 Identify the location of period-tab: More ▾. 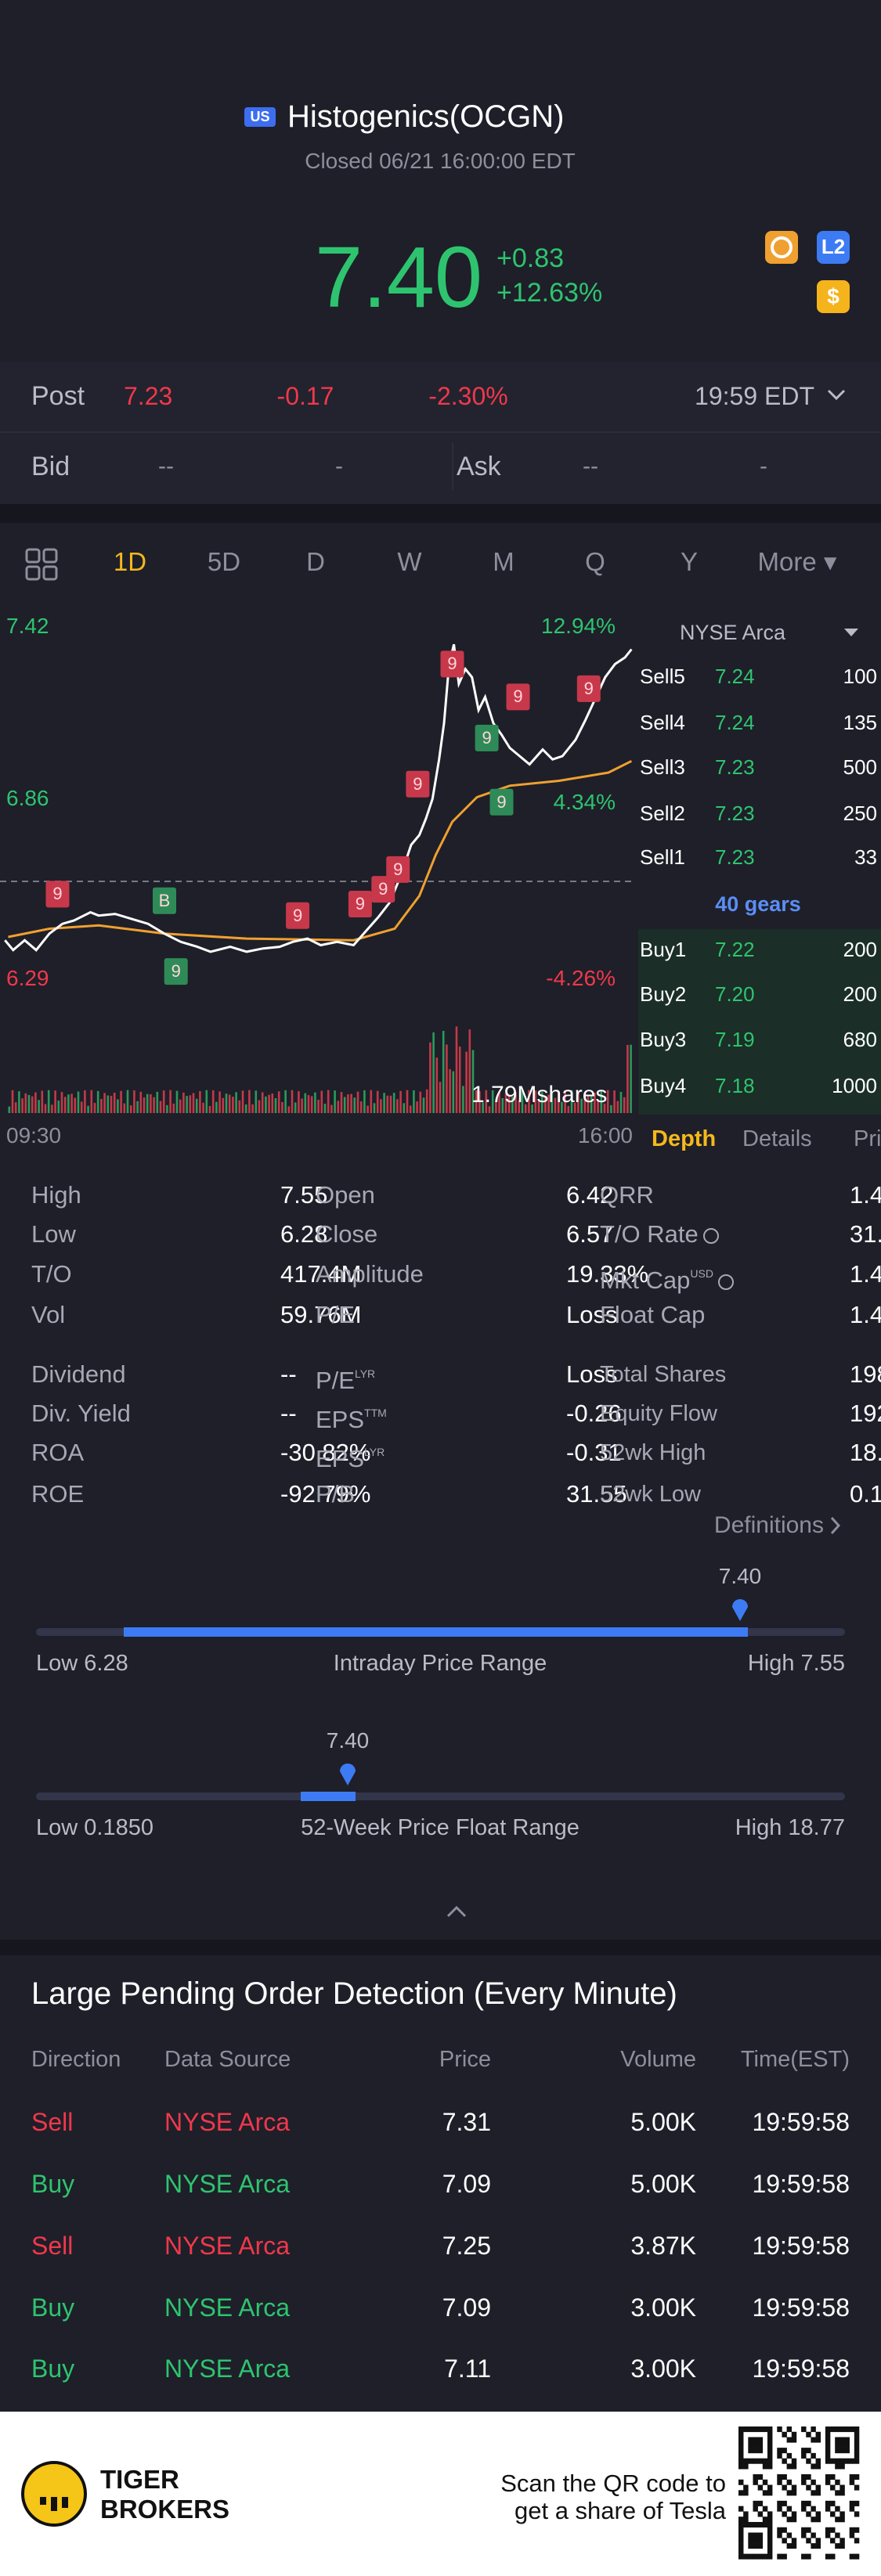
(797, 562).